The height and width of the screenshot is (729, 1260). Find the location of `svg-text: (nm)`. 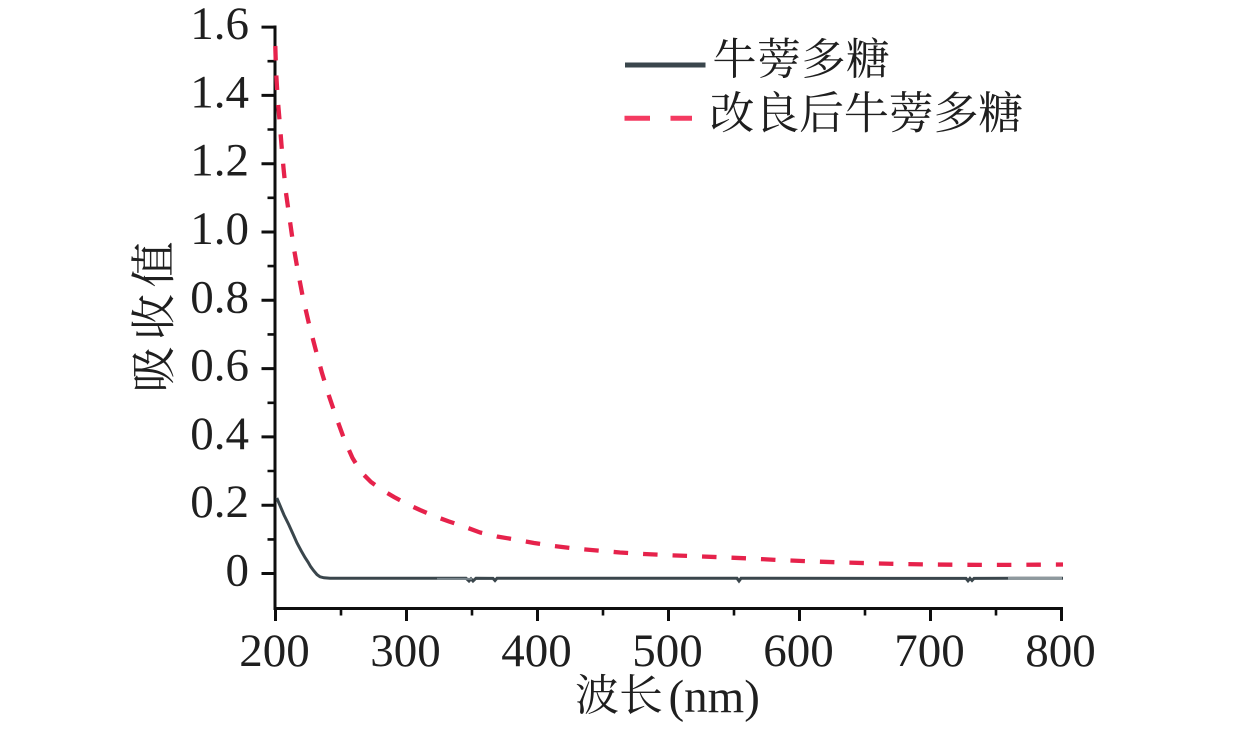

svg-text: (nm) is located at coordinates (714, 697).